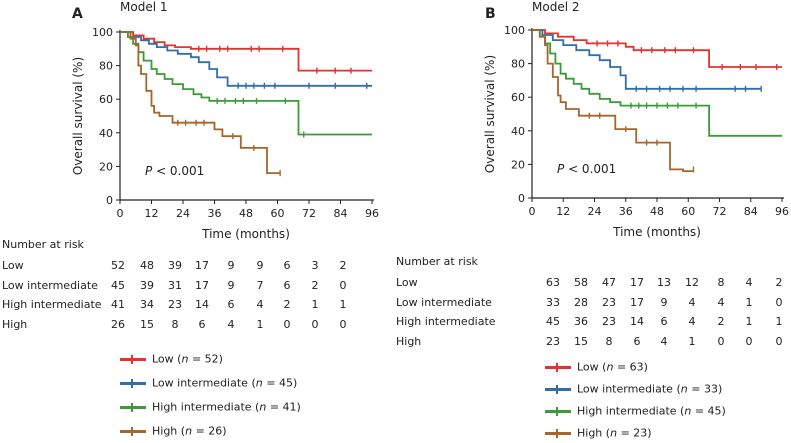  I want to click on x-tick-label: 48, so click(657, 211).